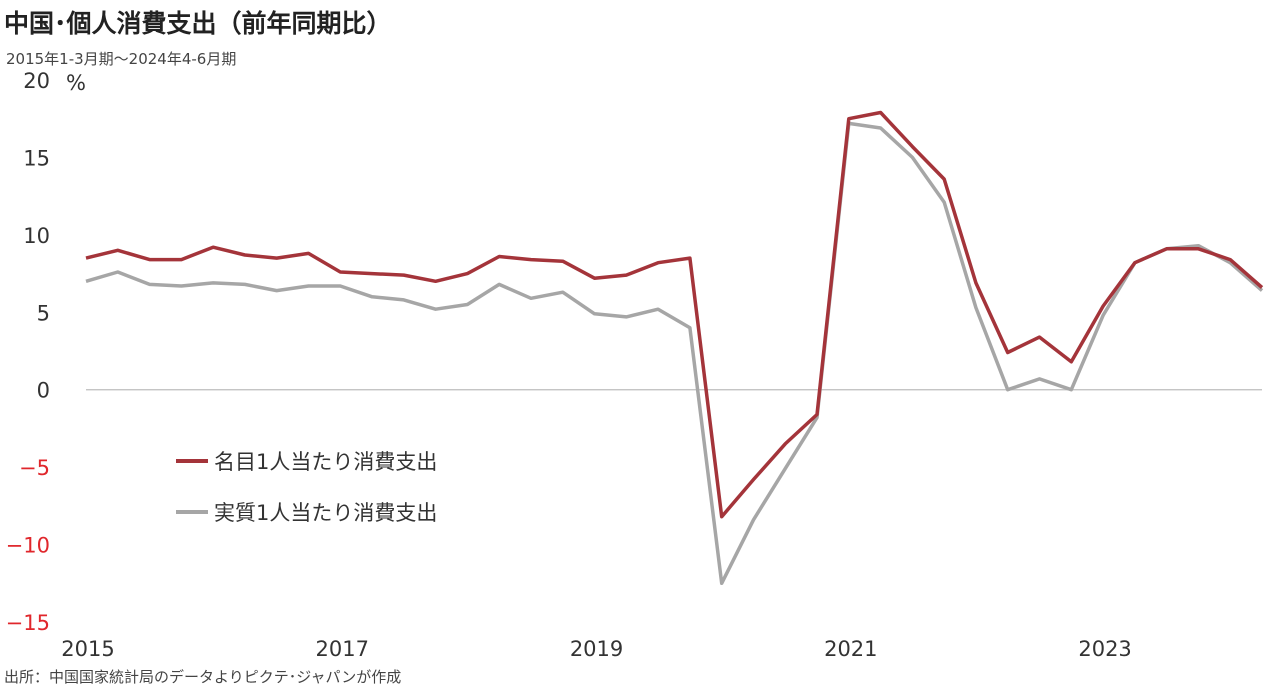 The image size is (1280, 693). What do you see at coordinates (28, 352) in the screenshot?
I see `y-axis-ticks: 20 15 10 5 0 −5 −10 −15` at bounding box center [28, 352].